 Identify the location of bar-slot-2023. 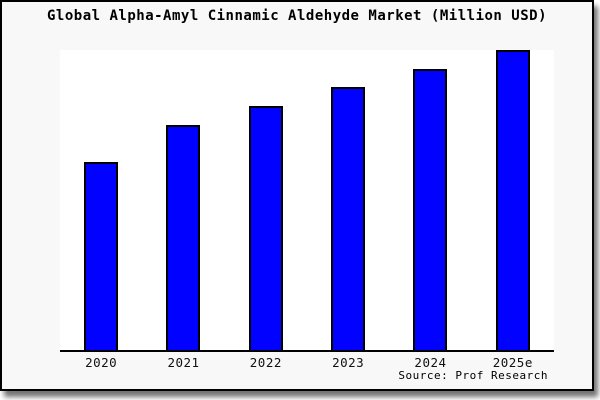
(348, 200).